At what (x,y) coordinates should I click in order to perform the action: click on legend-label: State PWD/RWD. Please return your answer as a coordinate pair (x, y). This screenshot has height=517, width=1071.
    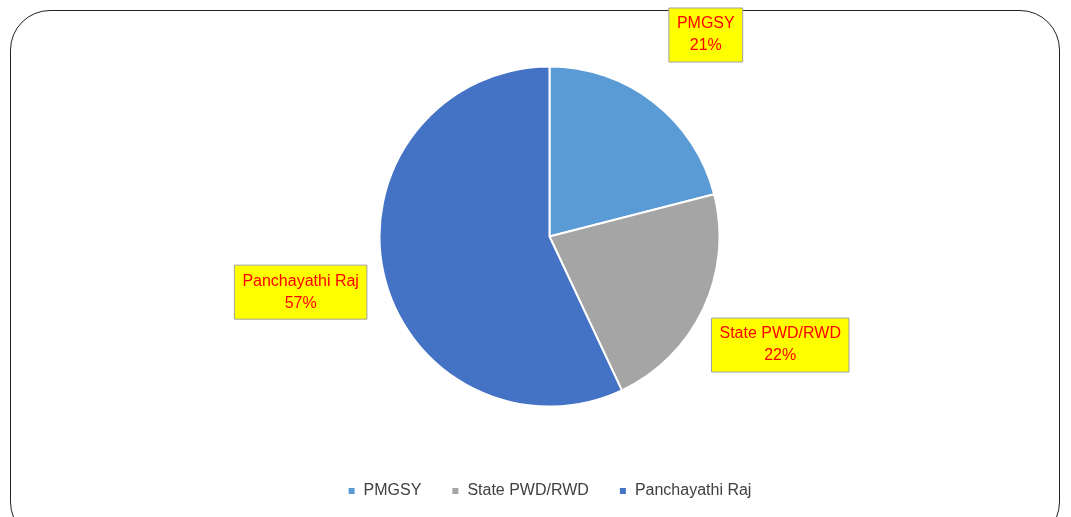
    Looking at the image, I should click on (528, 490).